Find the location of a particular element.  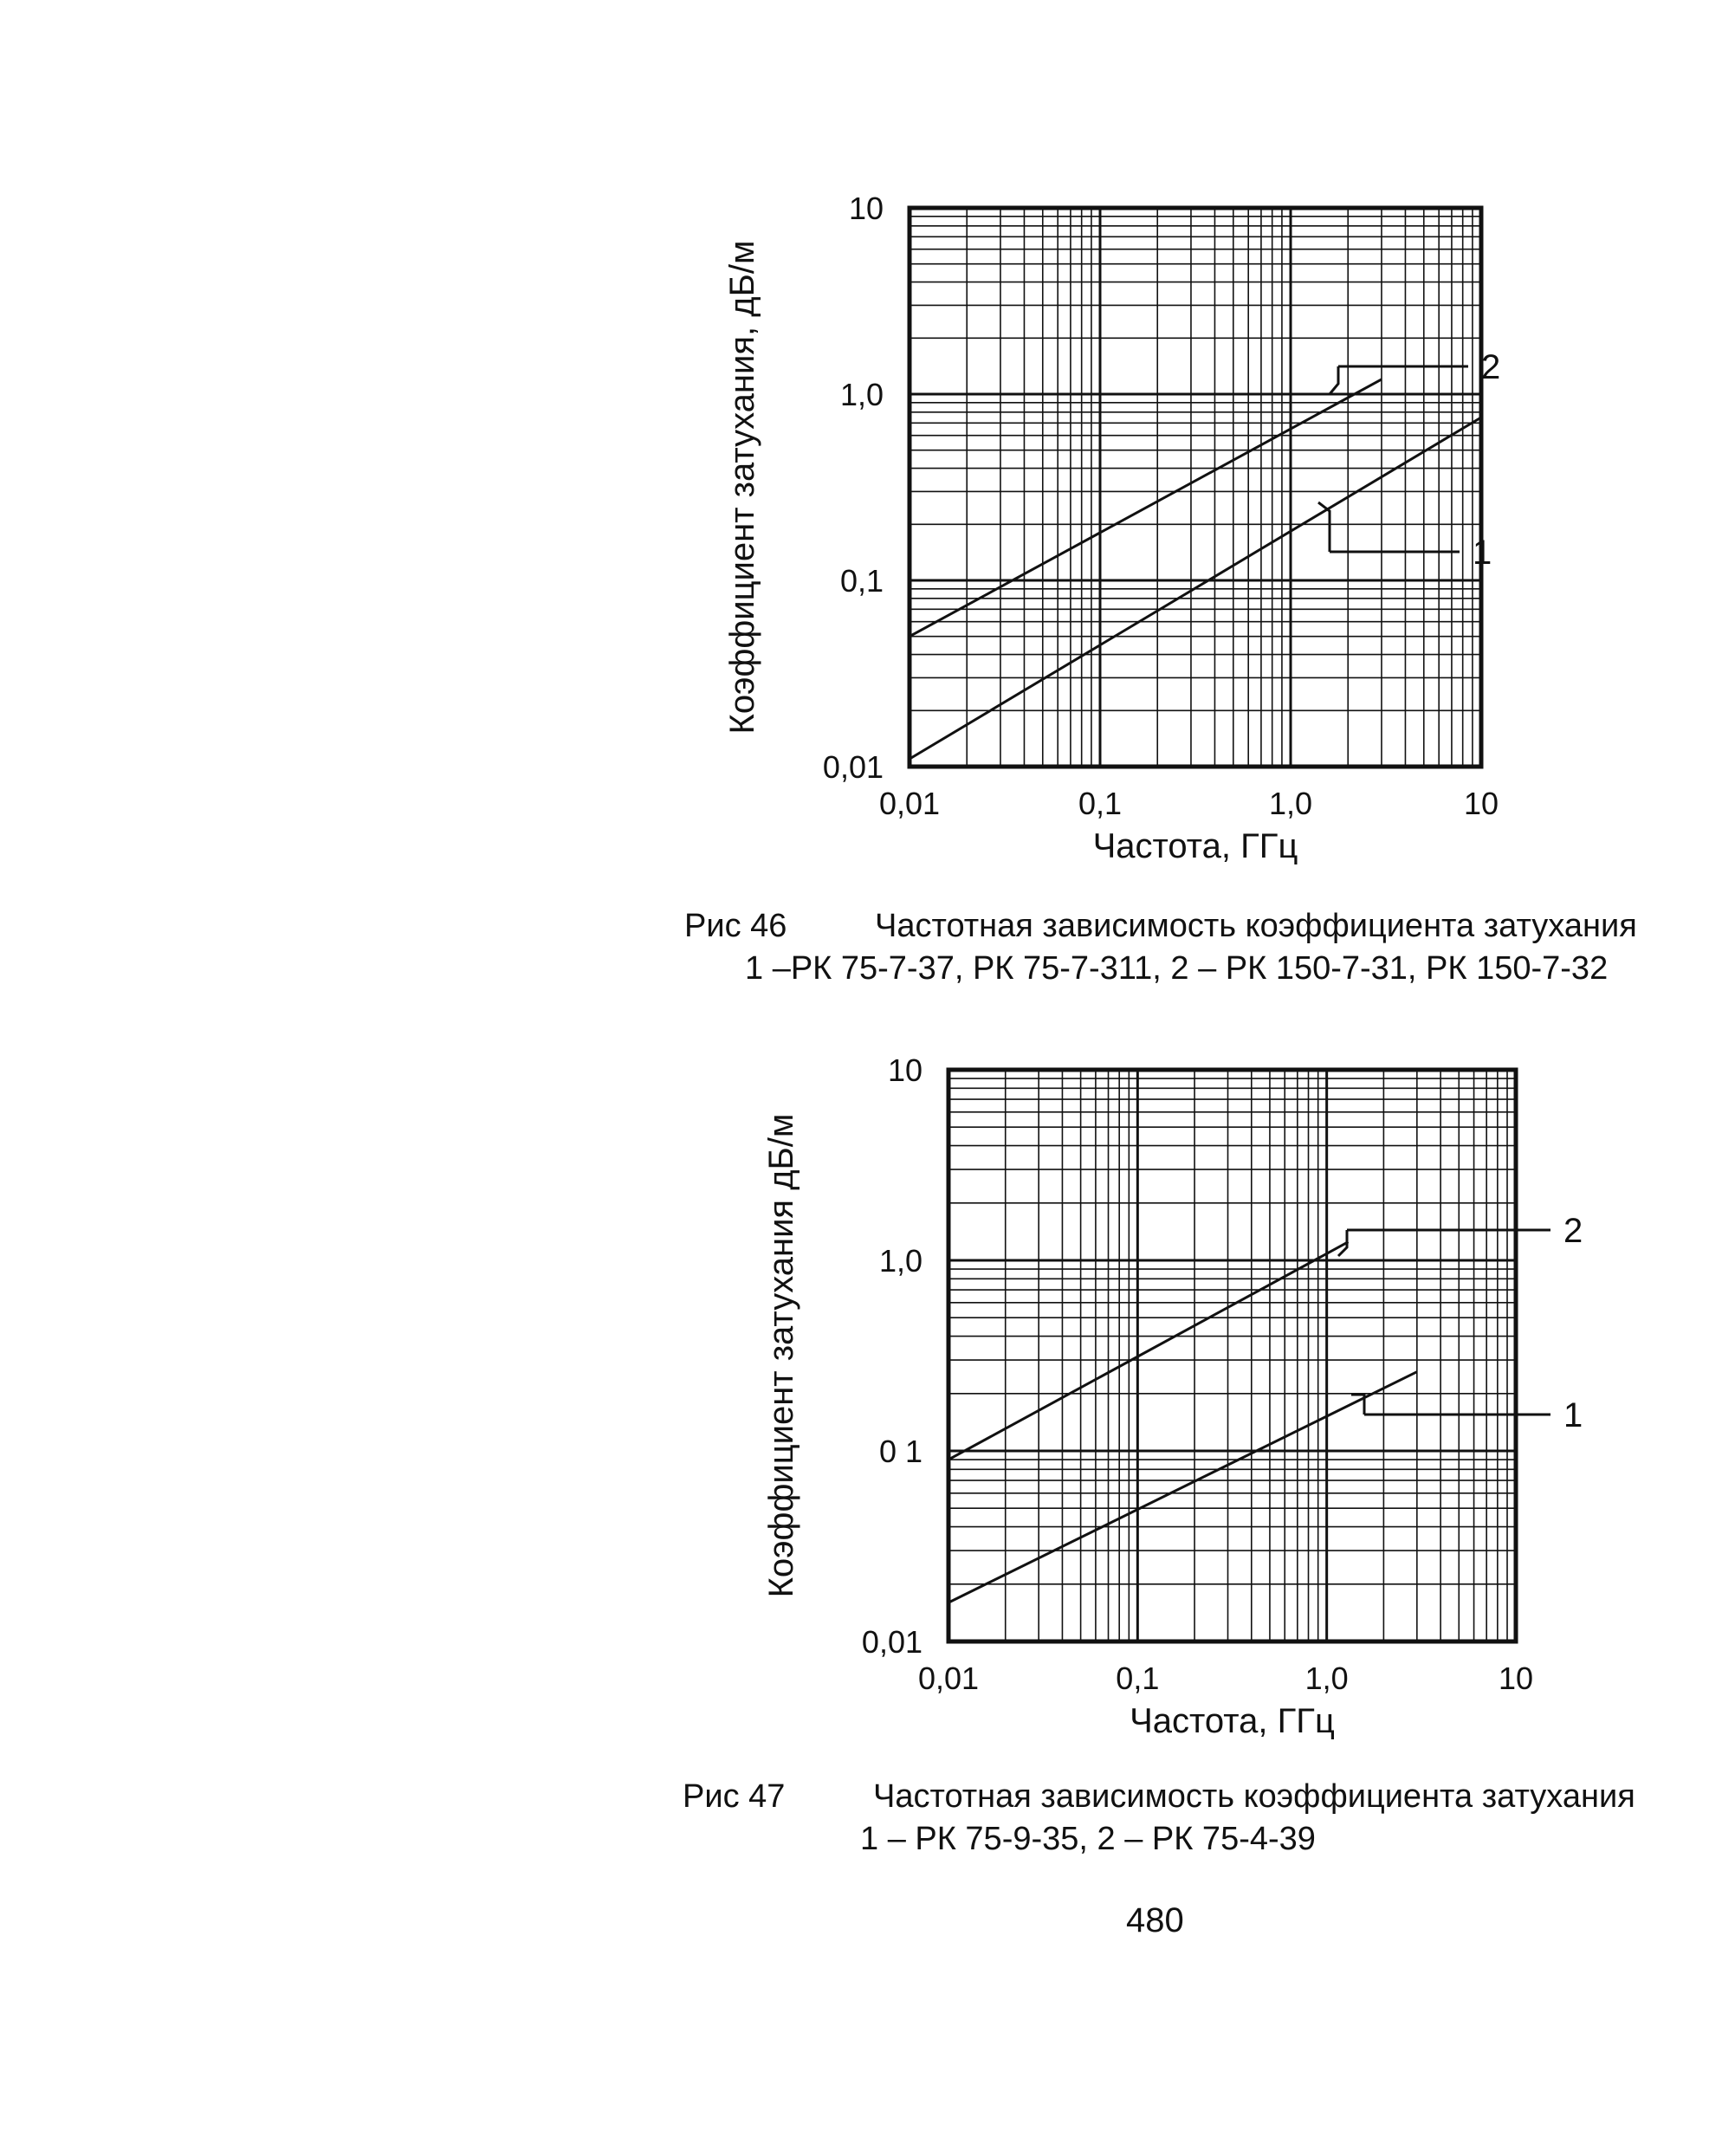

y-tick-label: 0,1 is located at coordinates (862, 581).